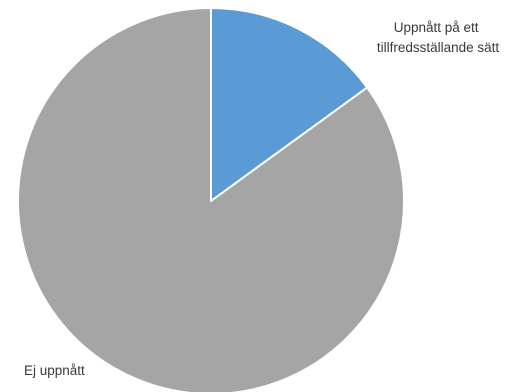 This screenshot has height=392, width=508. I want to click on slice-label-not-achieved: Ej uppnått, so click(54, 370).